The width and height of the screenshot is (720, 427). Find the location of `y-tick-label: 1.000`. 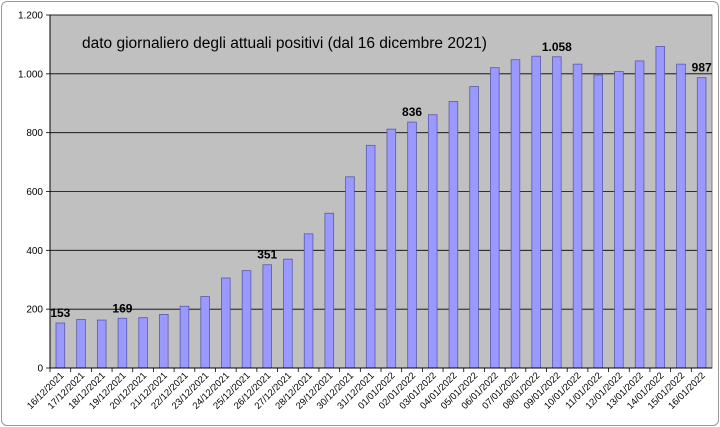

y-tick-label: 1.000 is located at coordinates (30, 74).